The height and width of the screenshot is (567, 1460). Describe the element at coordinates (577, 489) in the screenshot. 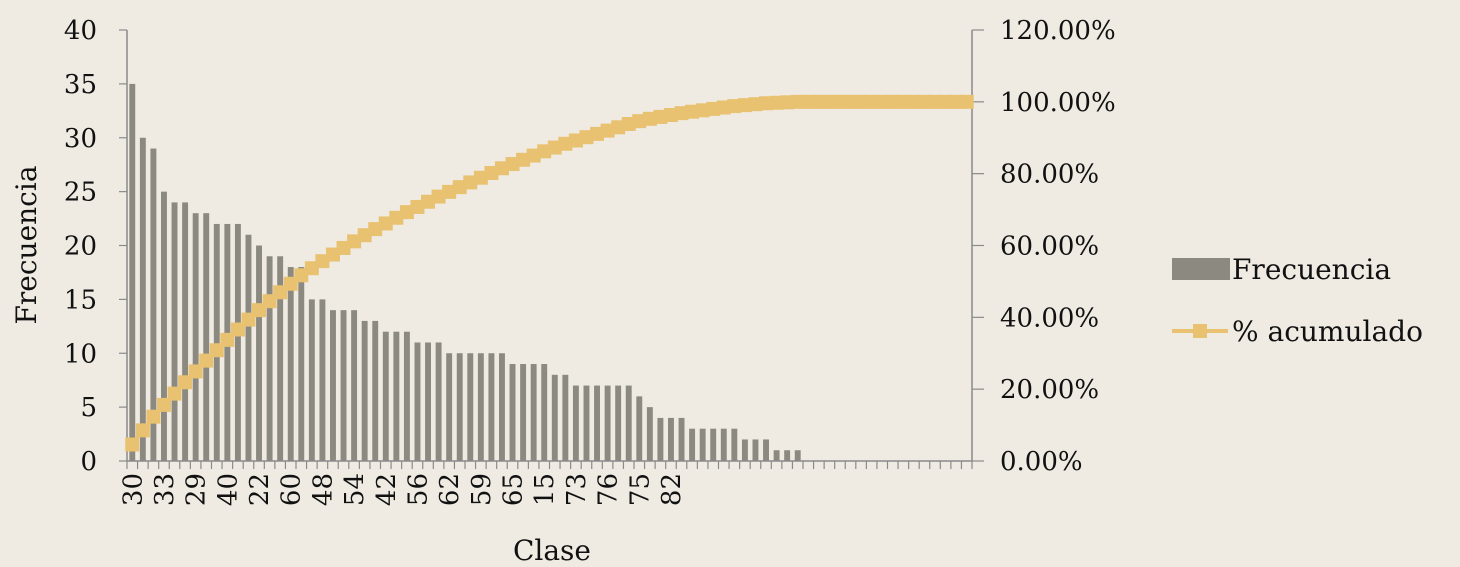

I see `x-tick-label: 73` at that location.